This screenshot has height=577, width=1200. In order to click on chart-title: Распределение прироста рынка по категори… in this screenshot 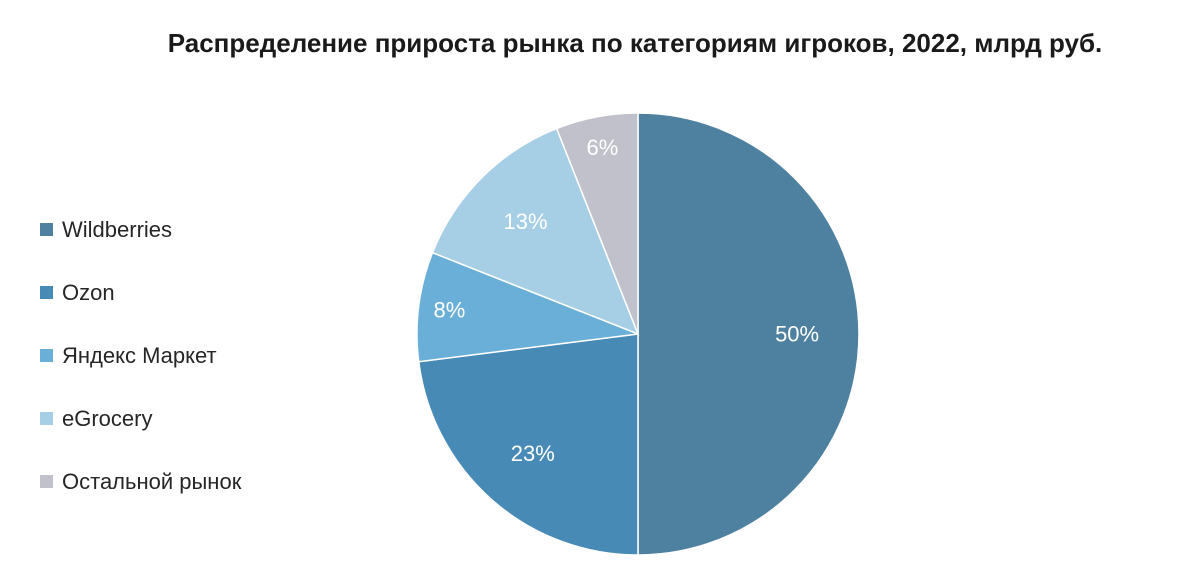, I will do `click(635, 43)`.